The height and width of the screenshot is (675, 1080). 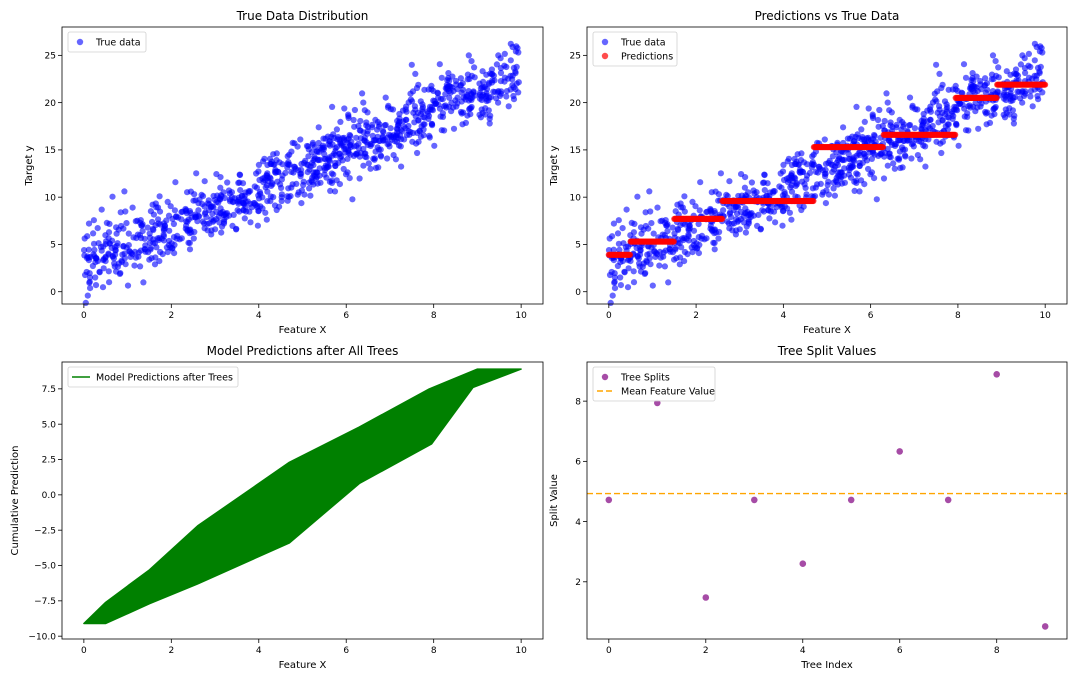 I want to click on y-tick-label: 4, so click(x=578, y=523).